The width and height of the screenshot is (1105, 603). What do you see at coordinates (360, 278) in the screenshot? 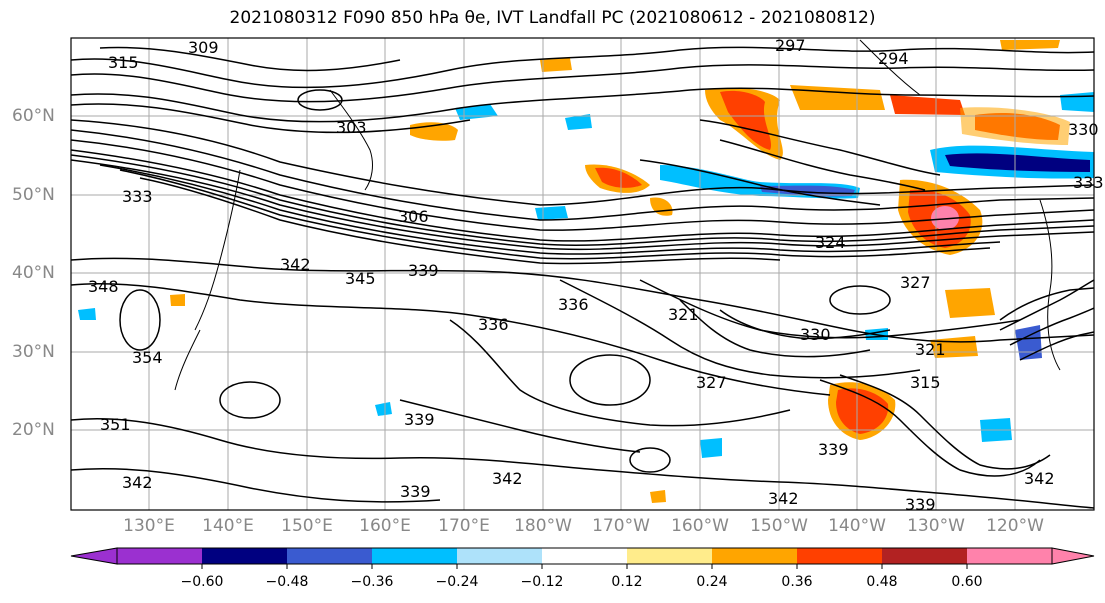
I see `contour-label: 345` at bounding box center [360, 278].